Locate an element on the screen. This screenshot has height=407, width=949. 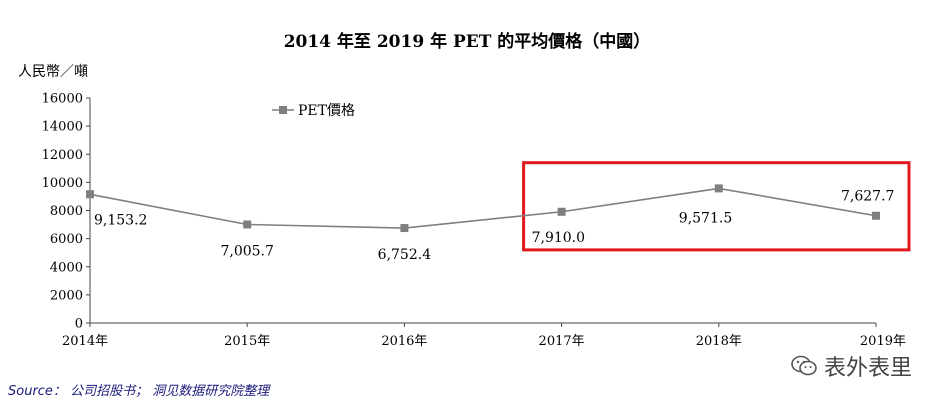
series-line-pet-price is located at coordinates (483, 208).